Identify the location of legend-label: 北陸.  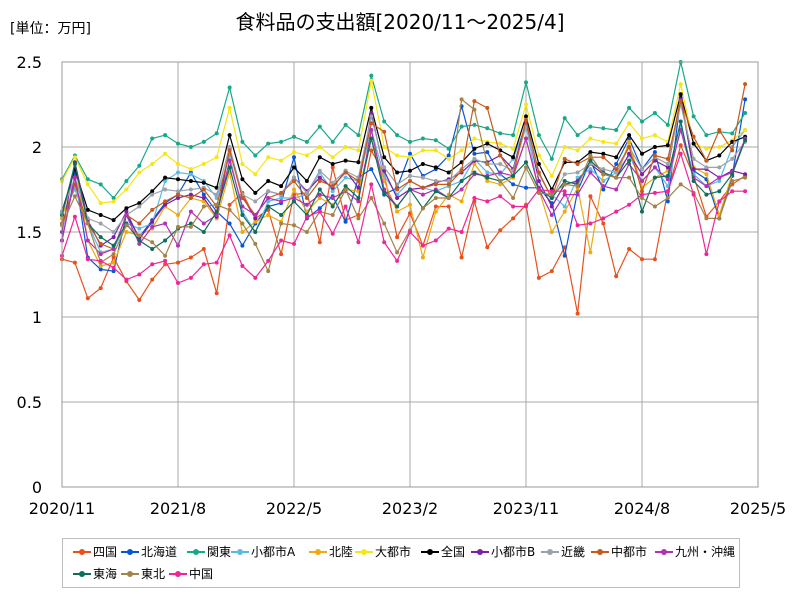
(341, 552).